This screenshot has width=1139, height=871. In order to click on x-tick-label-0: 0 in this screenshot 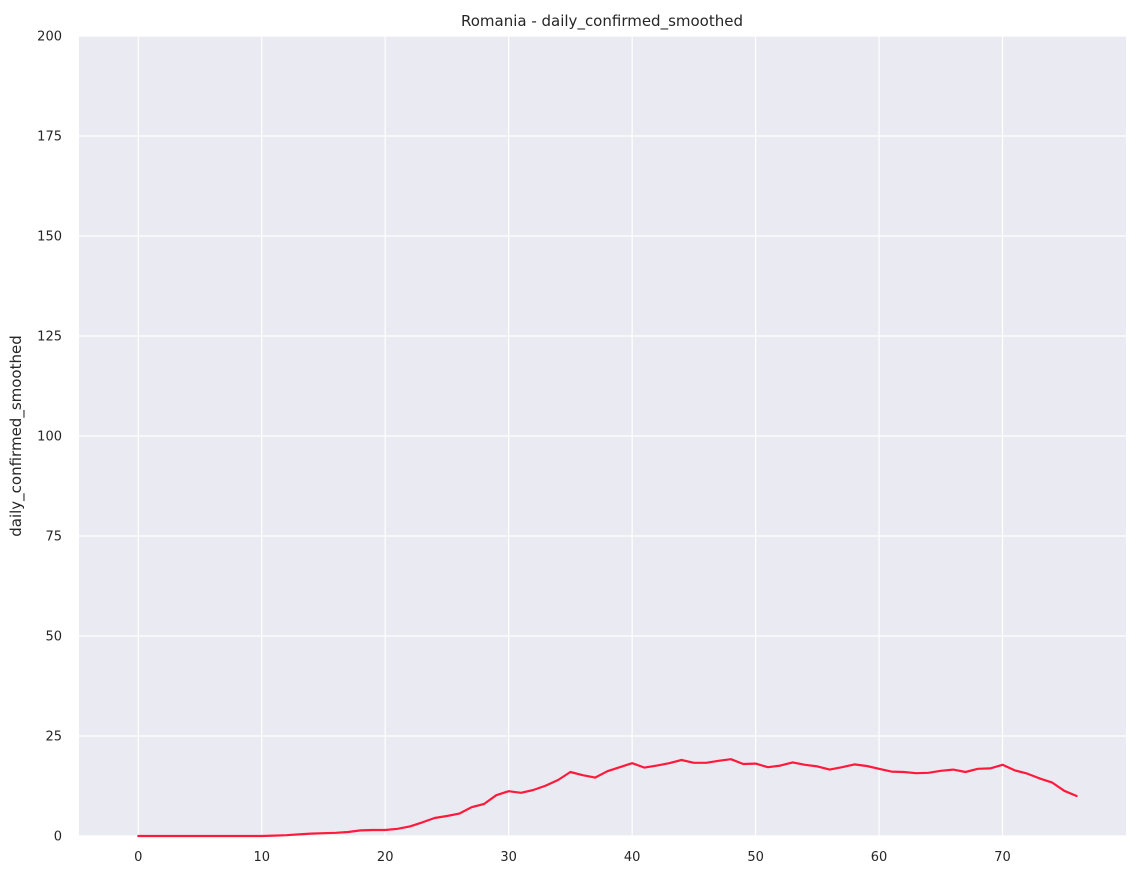, I will do `click(138, 857)`.